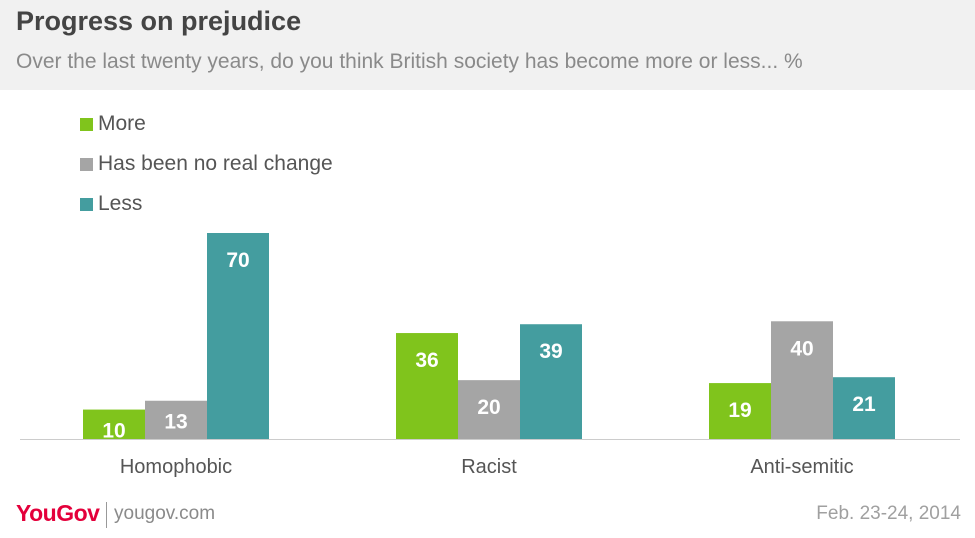 The image size is (975, 538). Describe the element at coordinates (106, 515) in the screenshot. I see `footer-separator` at that location.